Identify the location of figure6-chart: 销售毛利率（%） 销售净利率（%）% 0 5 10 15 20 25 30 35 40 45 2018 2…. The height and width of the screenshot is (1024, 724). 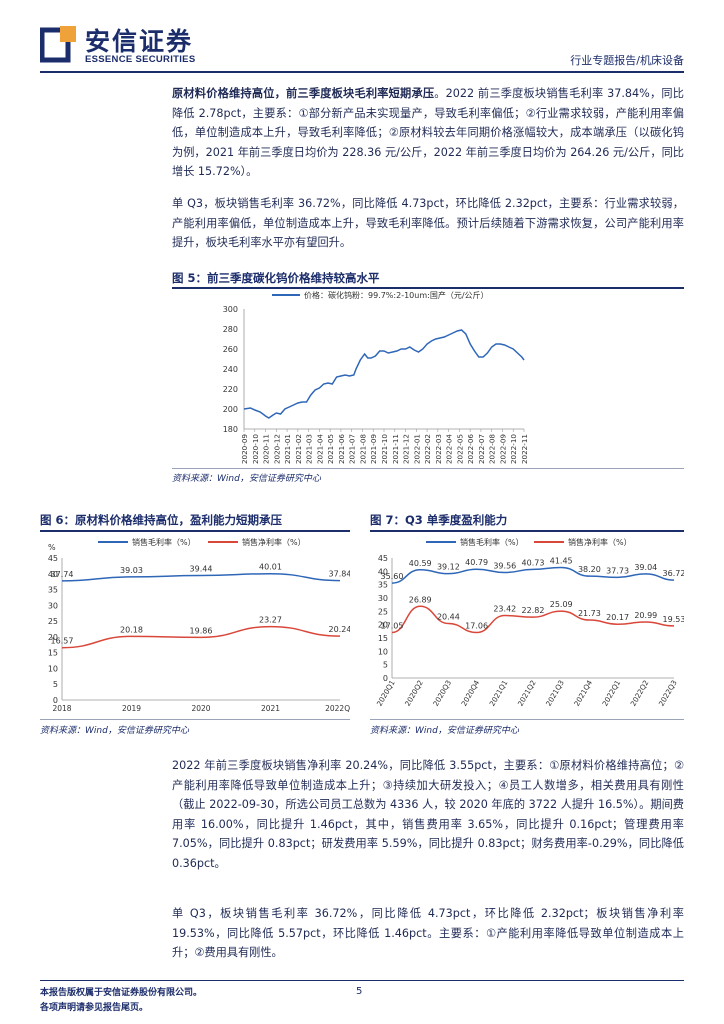
(197, 625).